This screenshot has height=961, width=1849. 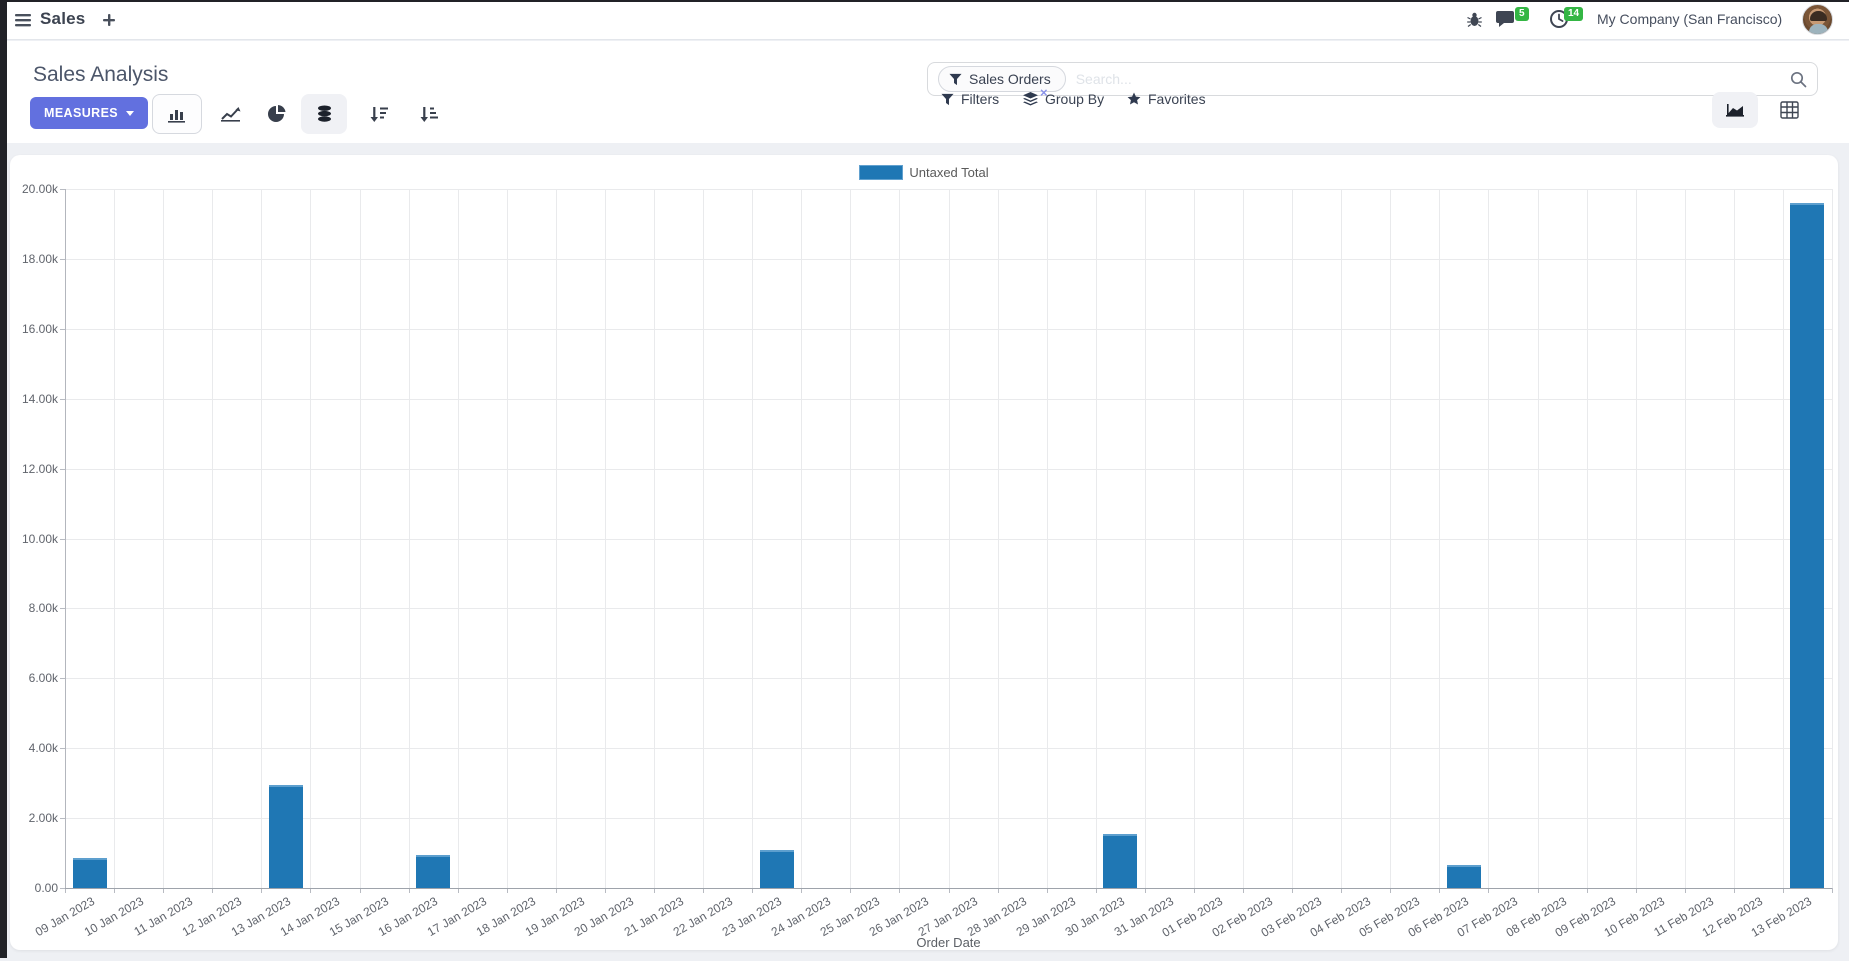 What do you see at coordinates (1044, 92) in the screenshot?
I see `facet-remove-icon: ×` at bounding box center [1044, 92].